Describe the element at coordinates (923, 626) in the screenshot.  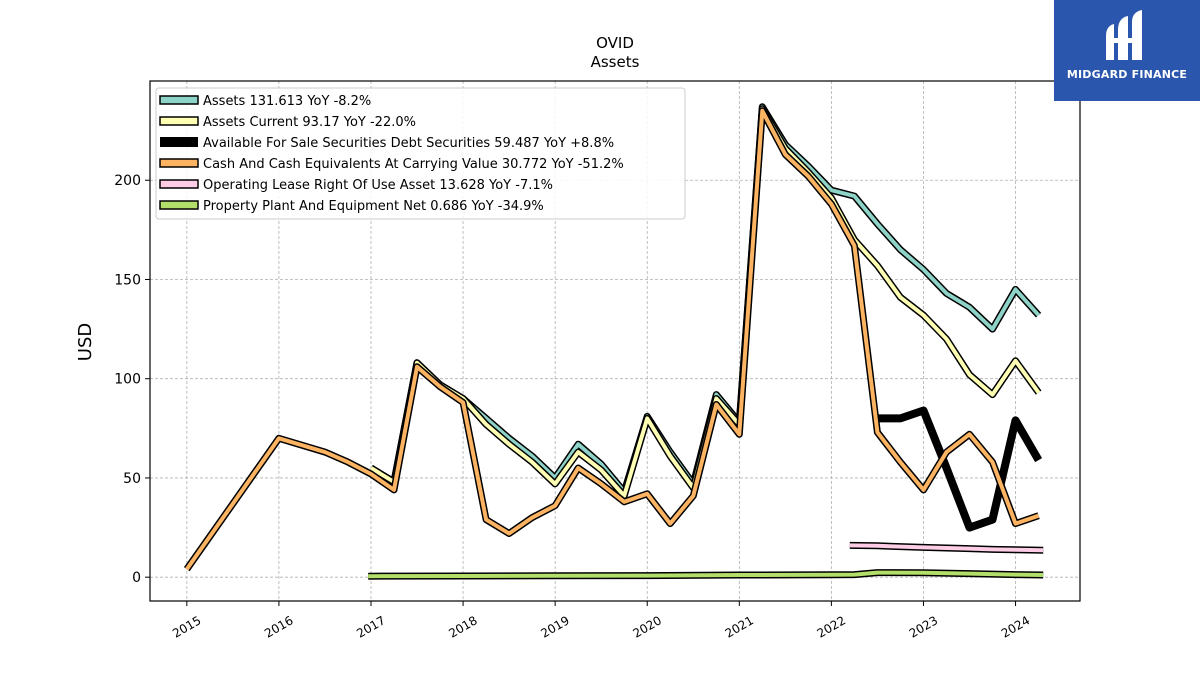
I see `x-tick-label: 2023` at that location.